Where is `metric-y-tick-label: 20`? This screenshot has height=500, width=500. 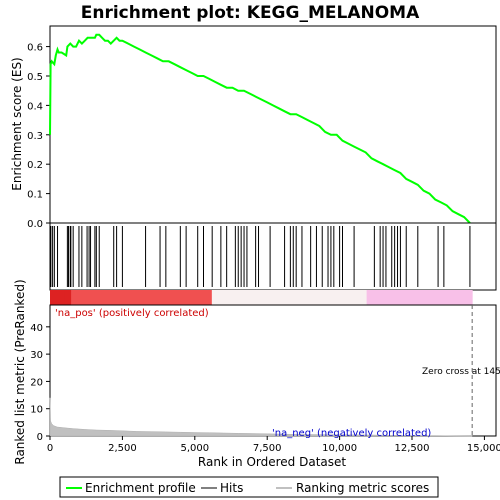 metric-y-tick-label: 20 is located at coordinates (36, 382).